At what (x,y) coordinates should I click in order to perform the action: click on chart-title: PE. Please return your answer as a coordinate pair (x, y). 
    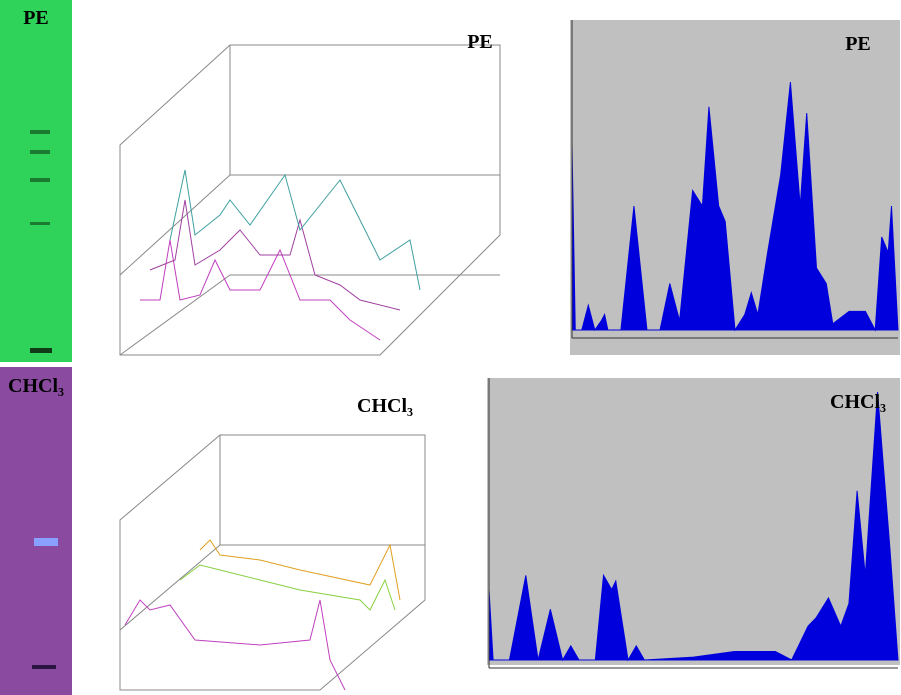
    Looking at the image, I should click on (858, 44).